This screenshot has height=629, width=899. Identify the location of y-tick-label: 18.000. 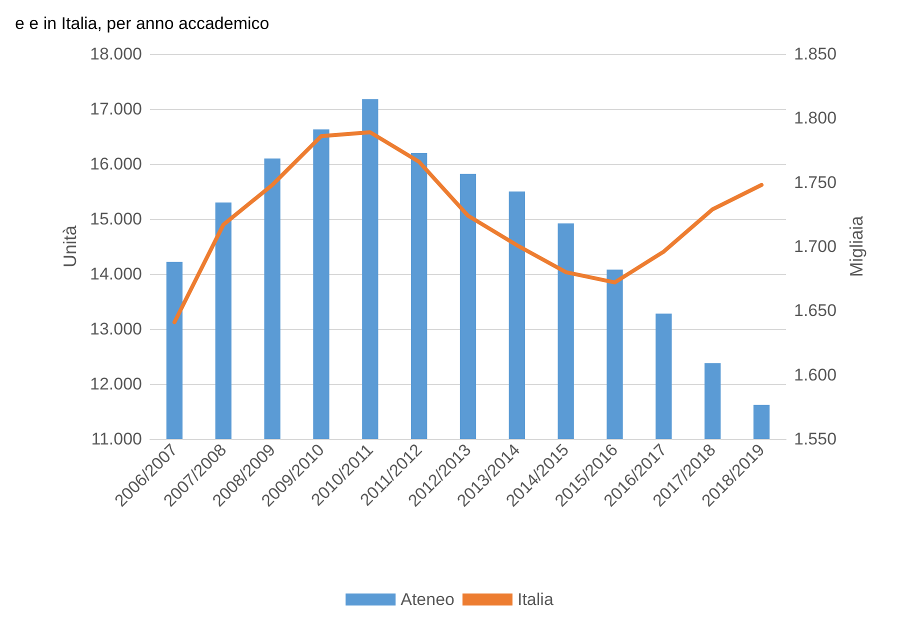
(116, 54).